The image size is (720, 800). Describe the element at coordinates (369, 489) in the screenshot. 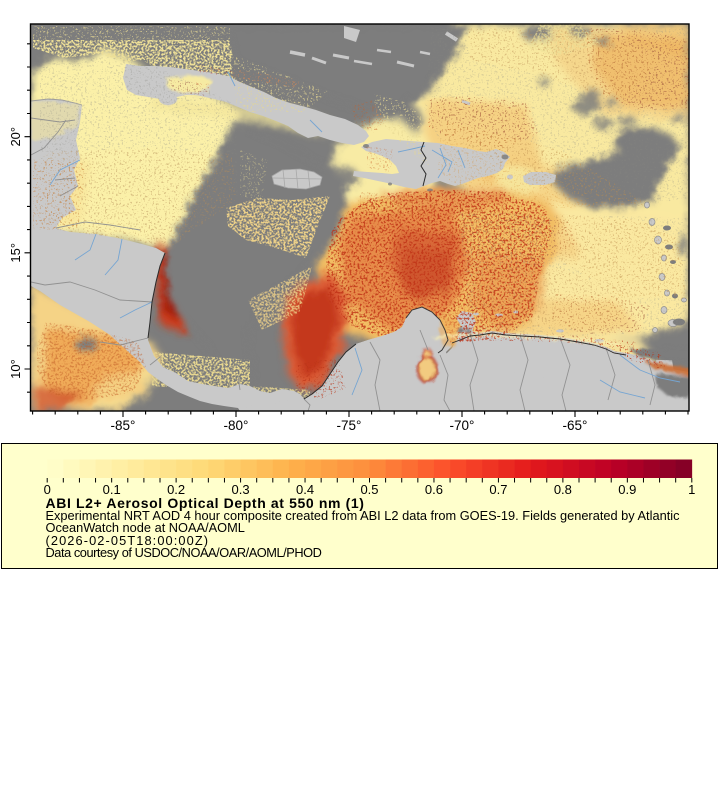

I see `svg-text: 0.5` at that location.